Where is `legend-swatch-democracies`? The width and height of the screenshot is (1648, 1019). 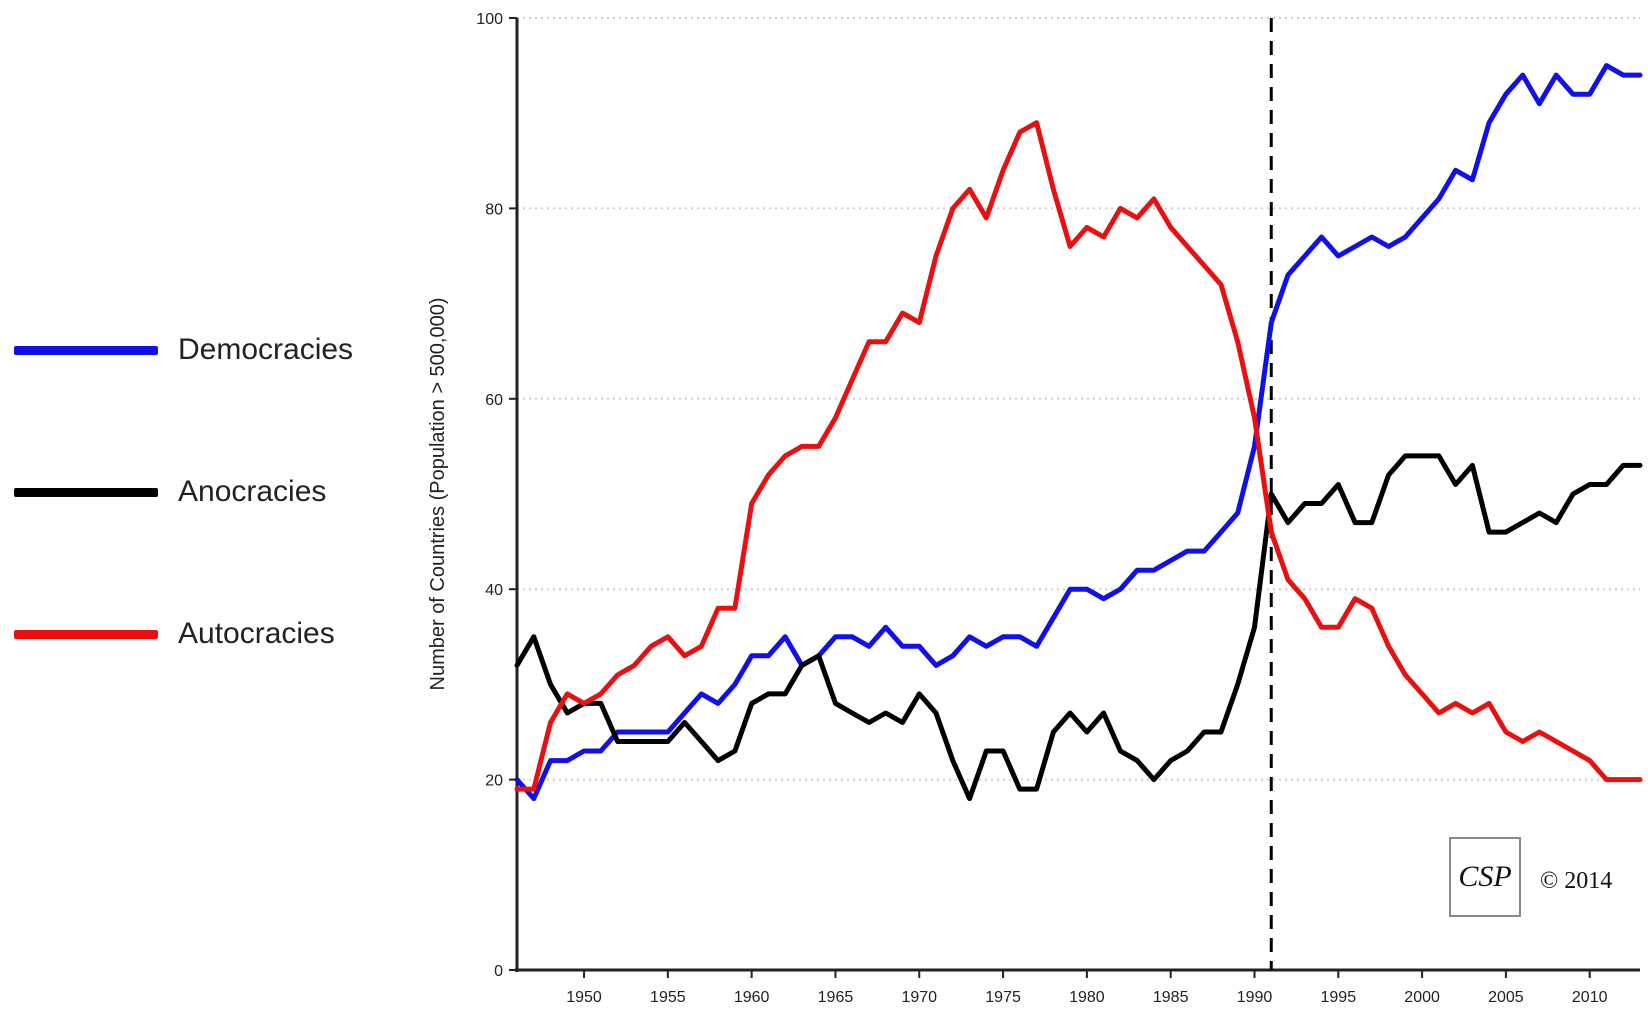 legend-swatch-democracies is located at coordinates (86, 350).